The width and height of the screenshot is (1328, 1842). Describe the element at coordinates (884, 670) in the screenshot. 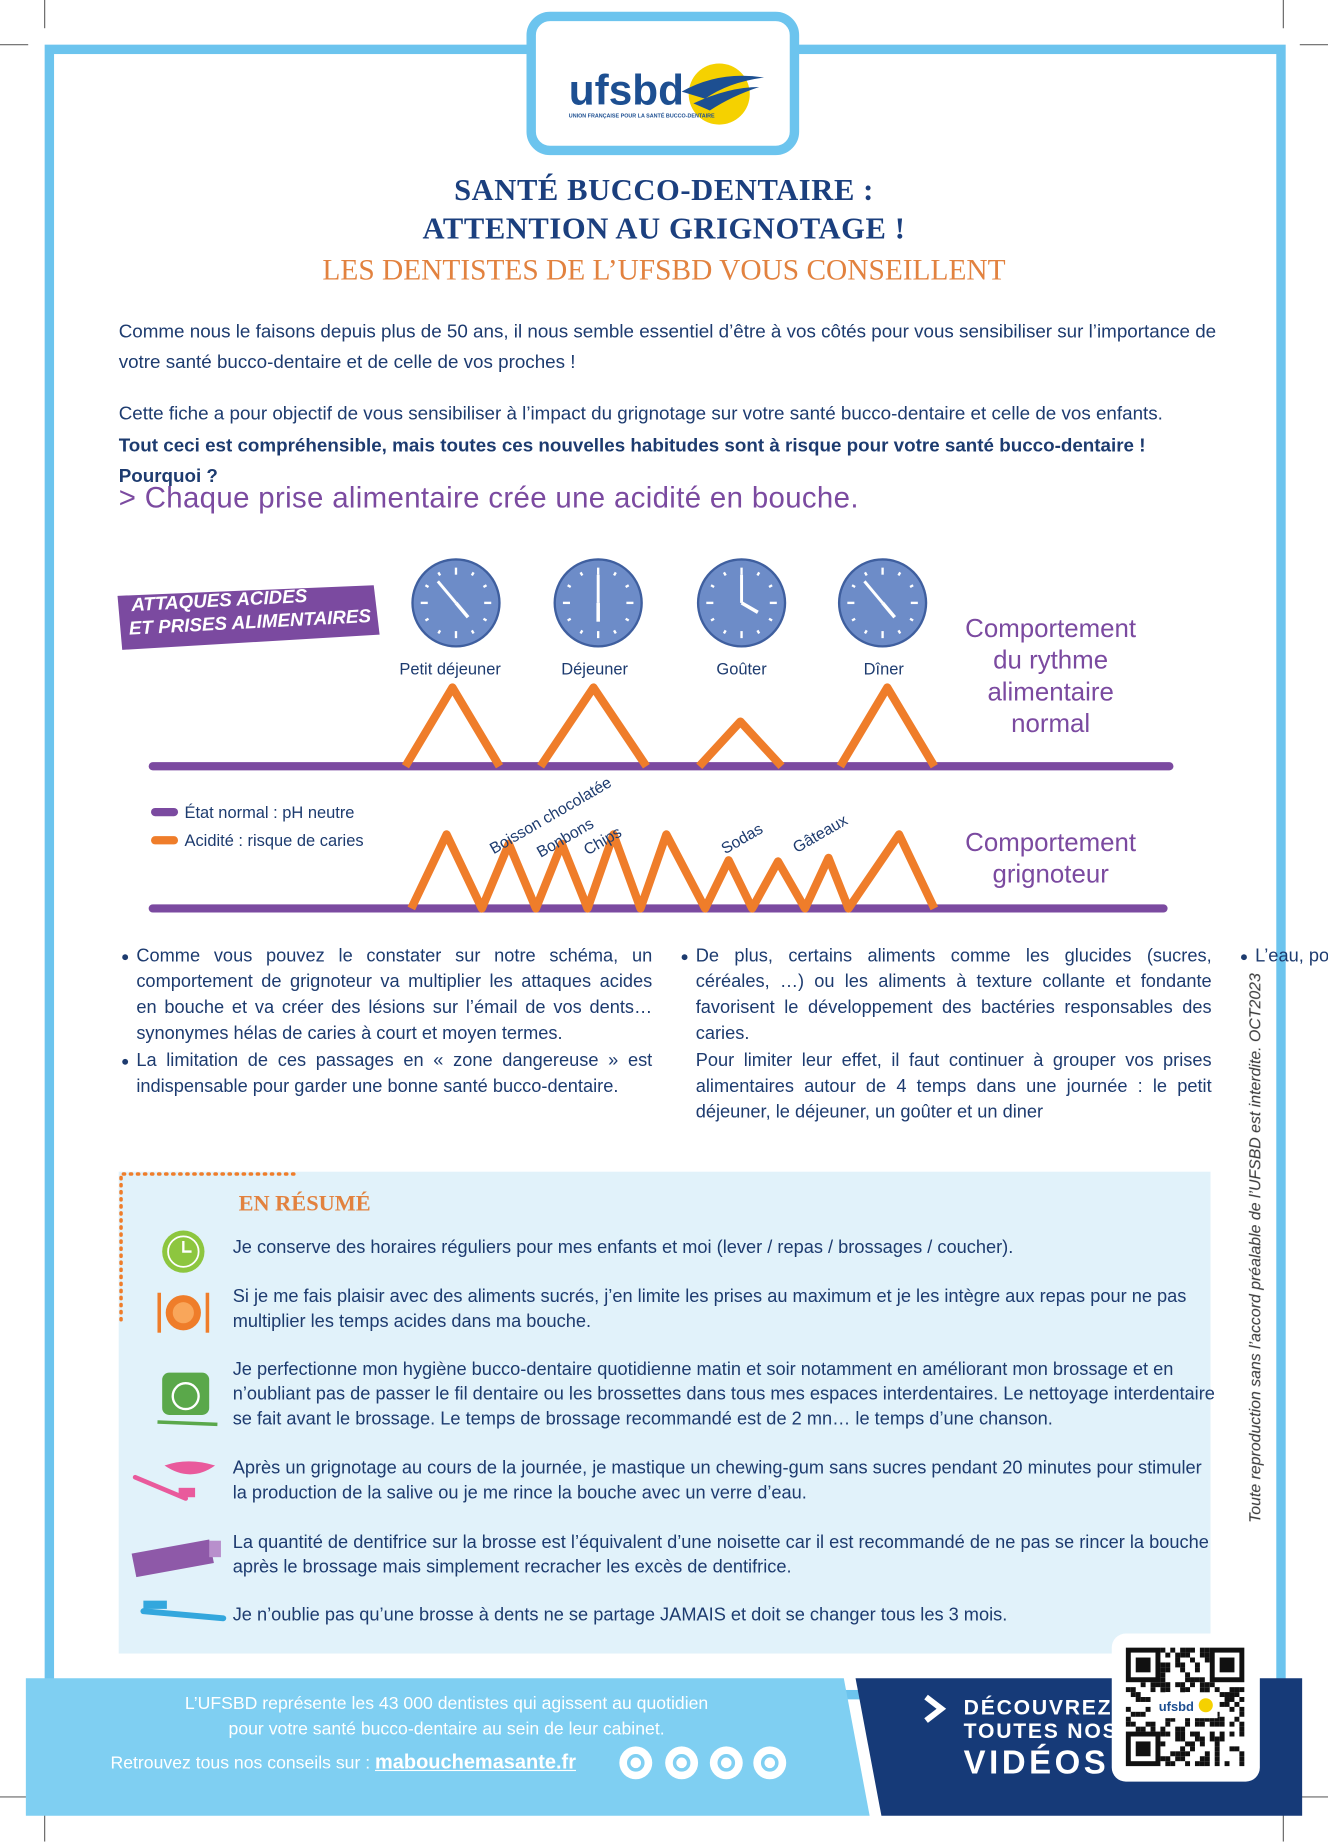

I see `meal-label: Dîner` at that location.